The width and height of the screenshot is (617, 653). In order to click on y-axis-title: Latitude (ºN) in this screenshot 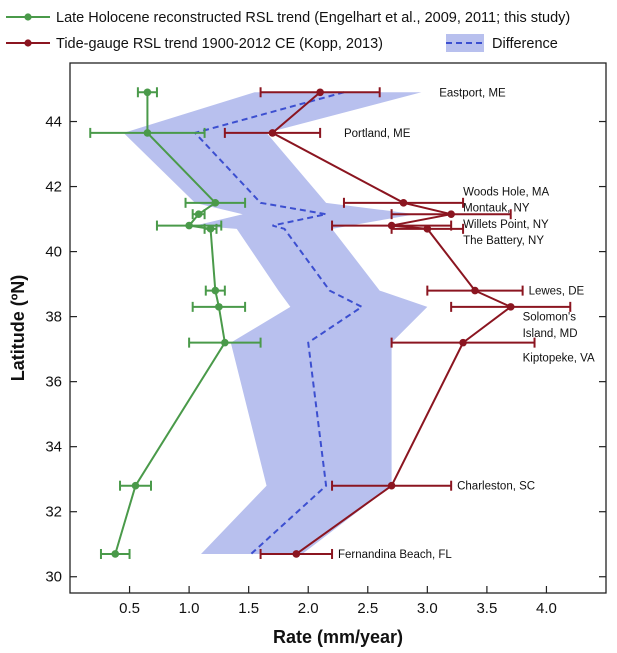, I will do `click(18, 328)`.